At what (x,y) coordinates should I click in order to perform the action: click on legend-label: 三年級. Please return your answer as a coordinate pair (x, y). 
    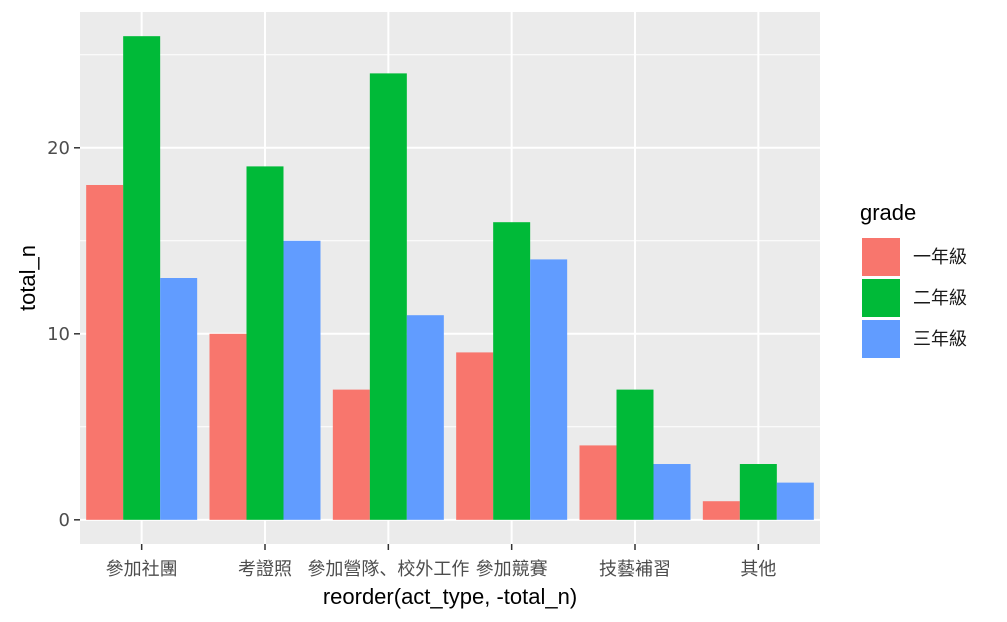
    Looking at the image, I should click on (940, 339).